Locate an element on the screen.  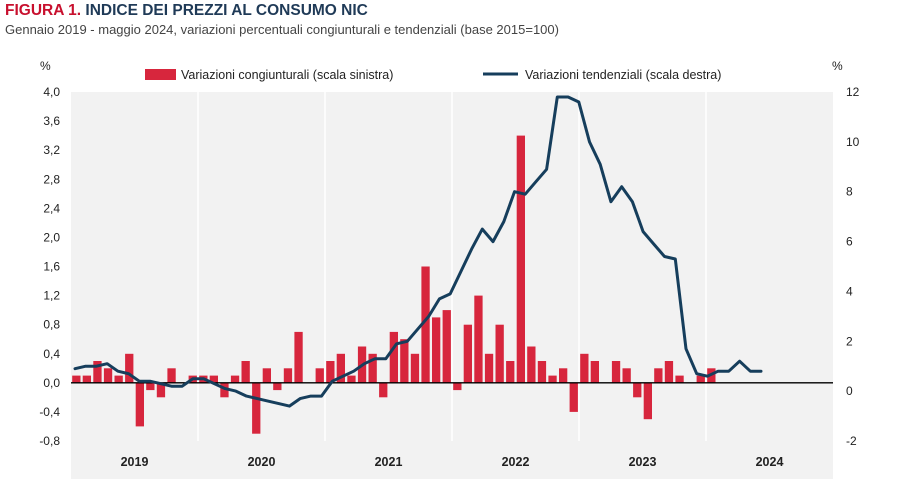
year-label: 2022 is located at coordinates (516, 462).